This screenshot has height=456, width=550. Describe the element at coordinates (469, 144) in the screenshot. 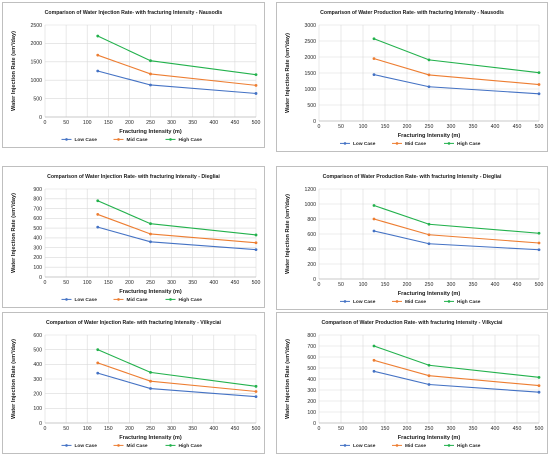

I see `legend-label-high: High Case` at that location.